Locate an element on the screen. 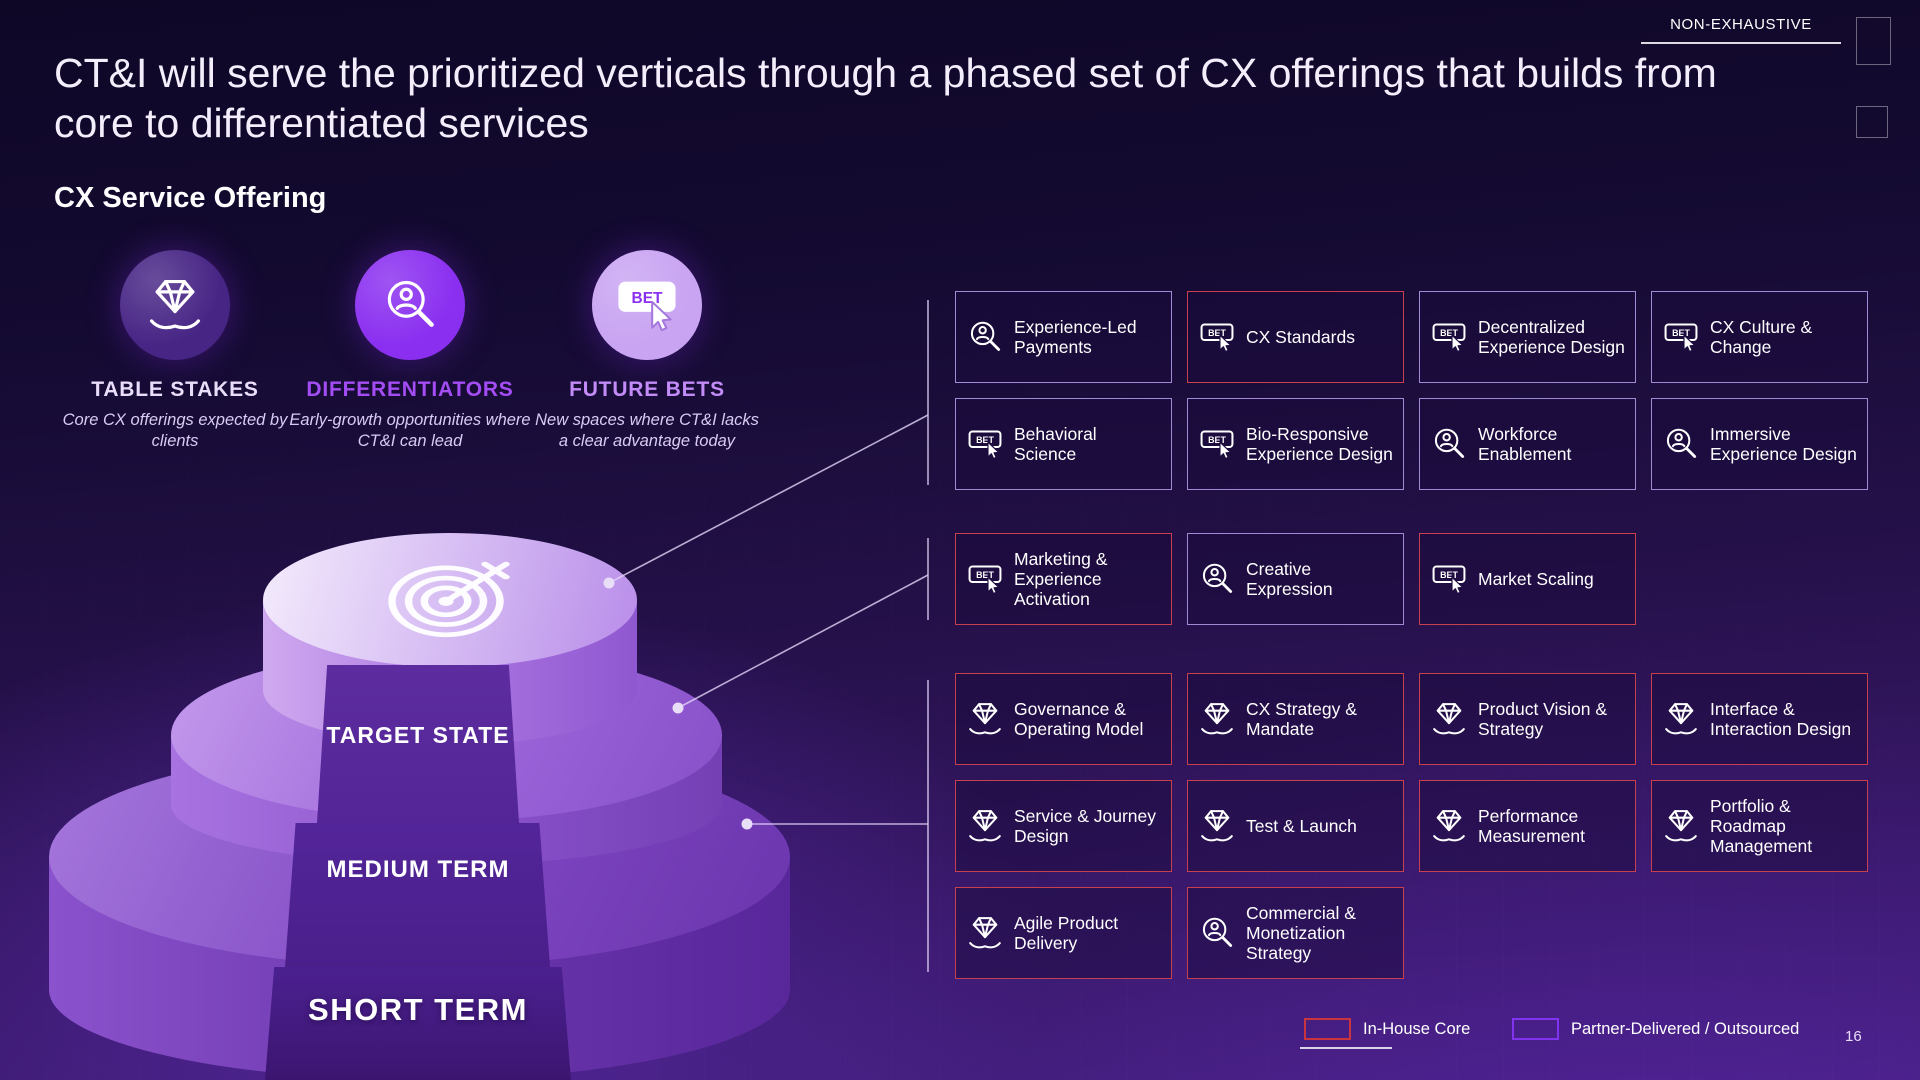  offering-label: Product Vision & Strategy is located at coordinates (1543, 718).